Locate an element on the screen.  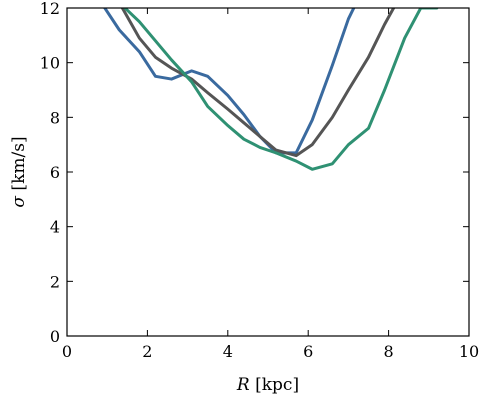
x-tick-label-8: 8 is located at coordinates (389, 351).